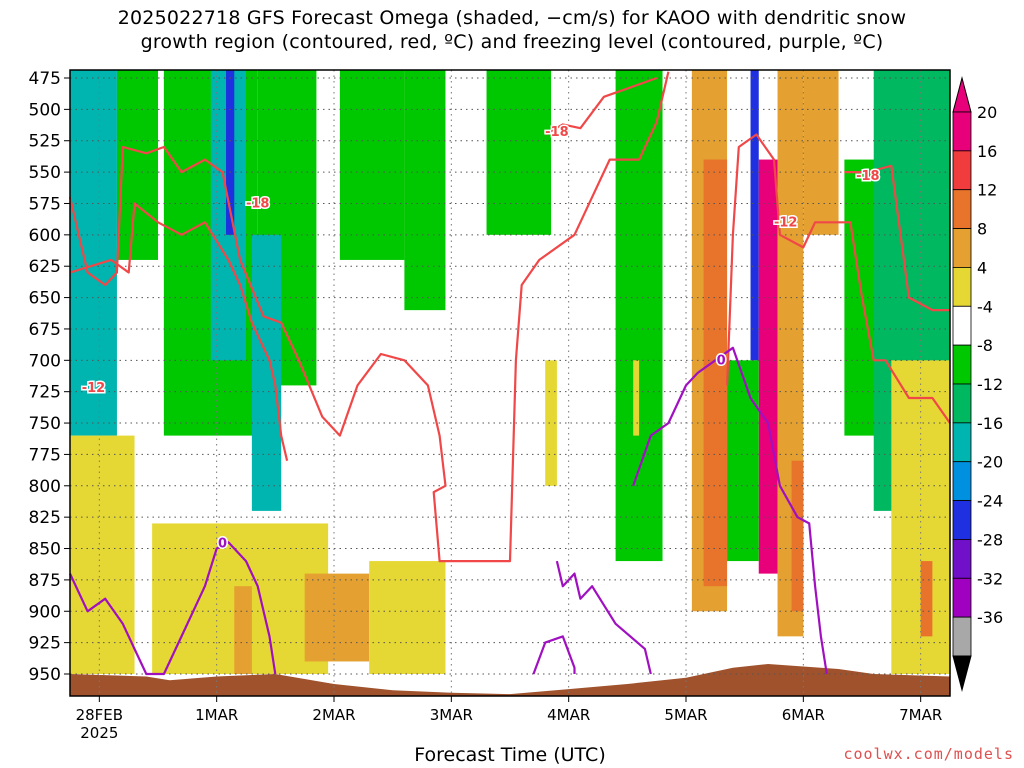  What do you see at coordinates (45, 487) in the screenshot?
I see `y-tick-label: 800` at bounding box center [45, 487].